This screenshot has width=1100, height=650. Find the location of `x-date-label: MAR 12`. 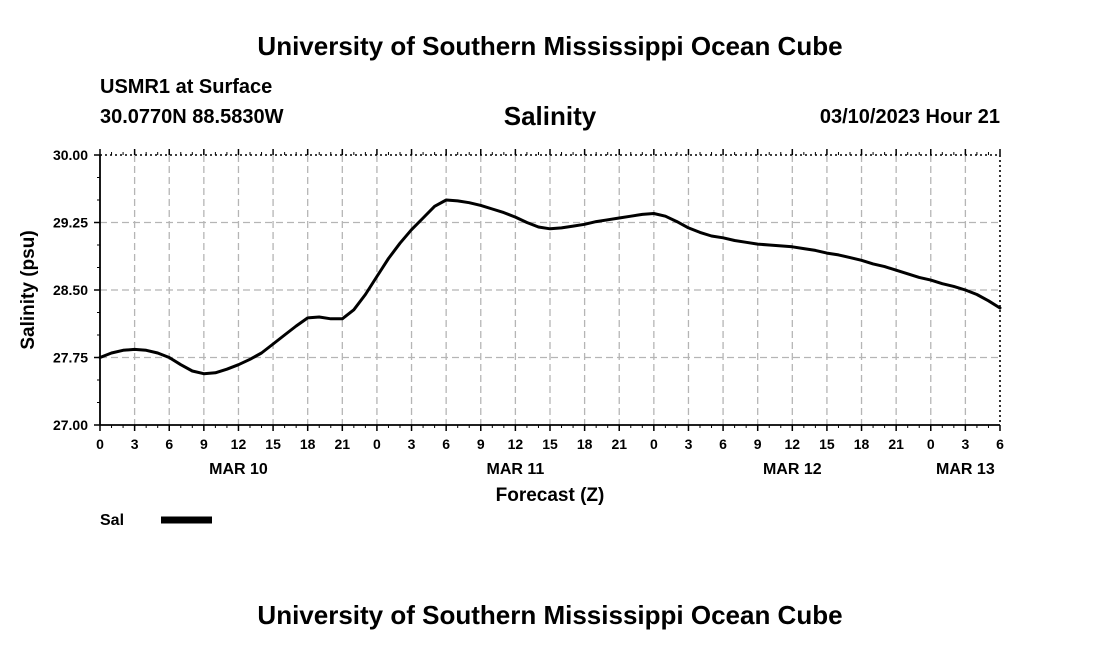

x-date-label: MAR 12 is located at coordinates (792, 469).